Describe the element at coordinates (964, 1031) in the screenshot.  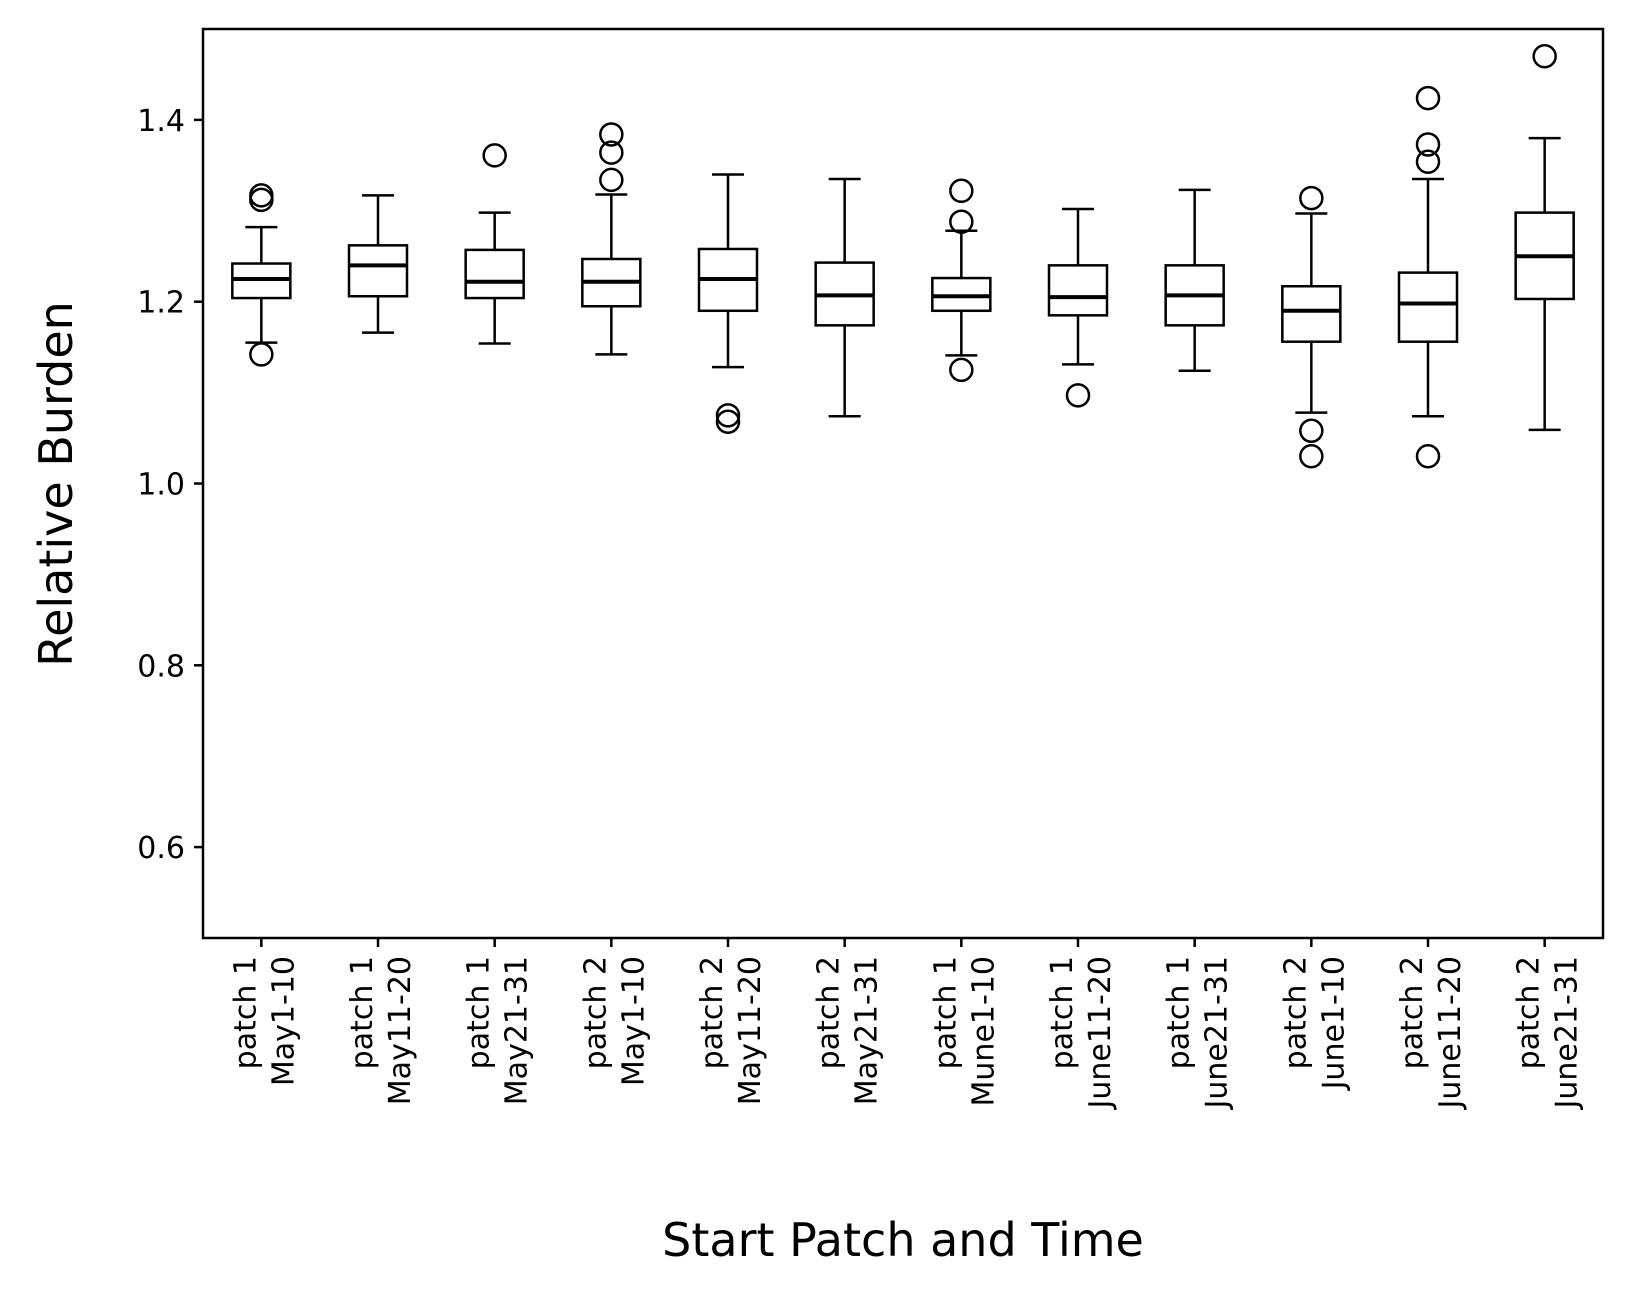
I see `x-tick-label: patch 1 Mune1-10` at that location.